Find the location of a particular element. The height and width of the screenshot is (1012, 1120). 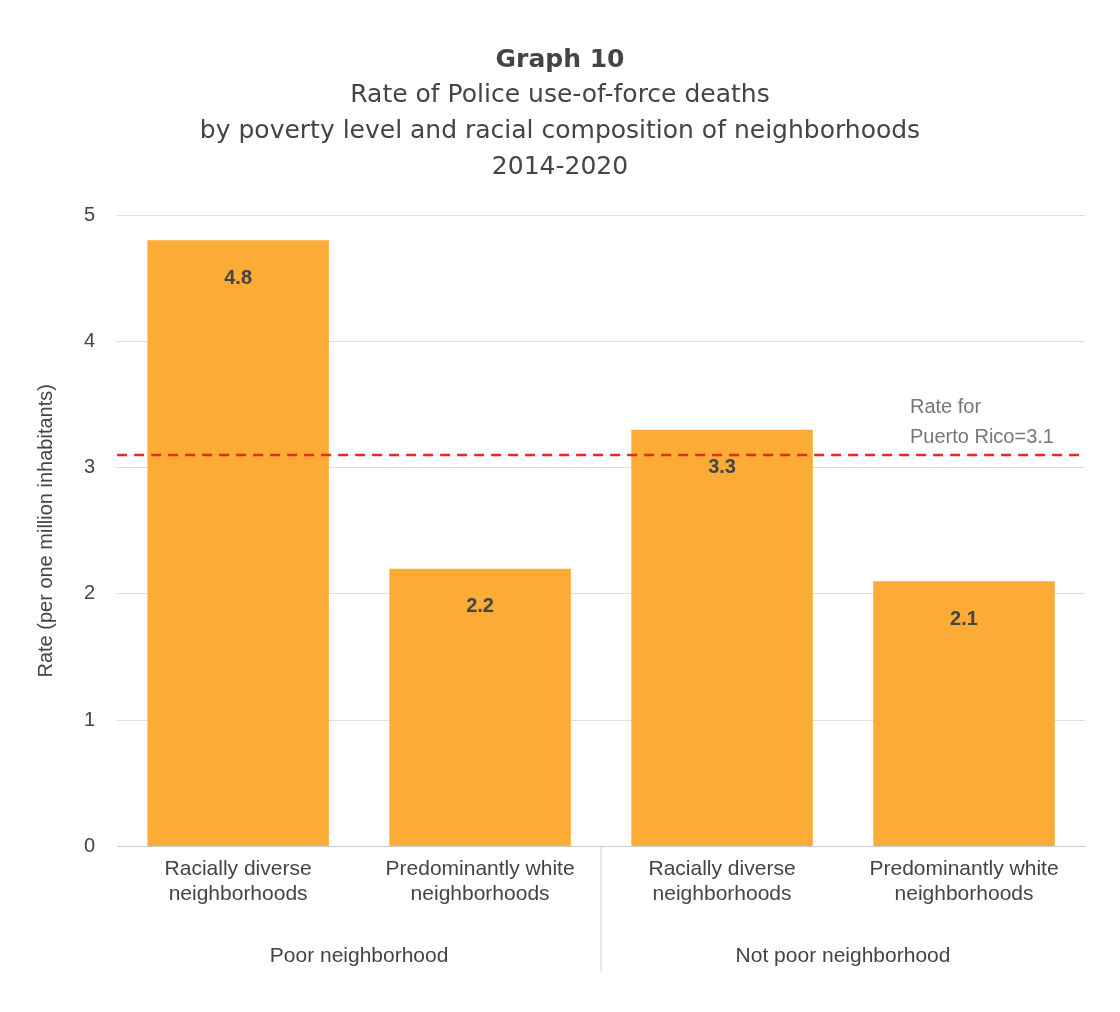

y-tick-label: 2 is located at coordinates (90, 592).